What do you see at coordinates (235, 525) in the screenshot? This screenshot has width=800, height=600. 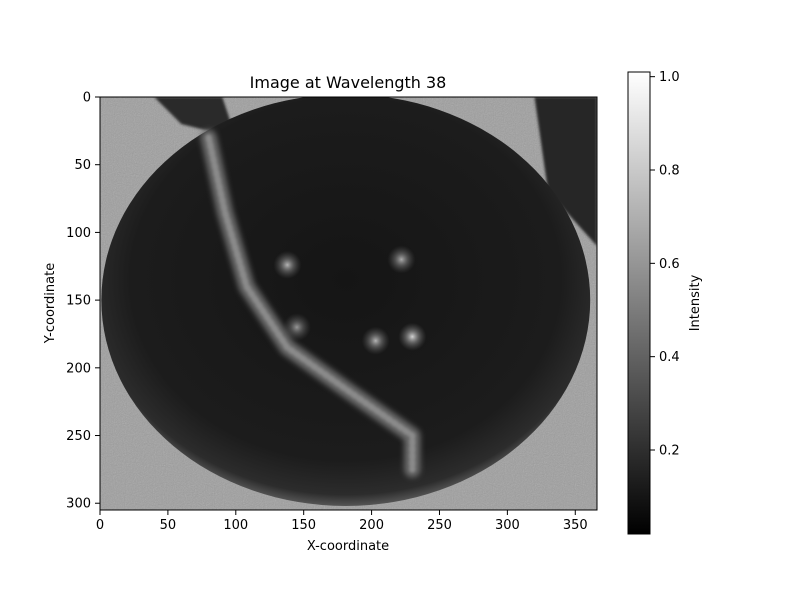 I see `x-tick-label: 100` at bounding box center [235, 525].